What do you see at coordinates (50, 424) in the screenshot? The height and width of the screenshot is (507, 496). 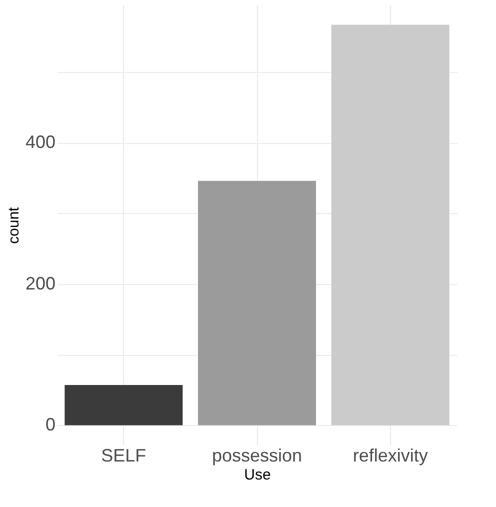 I see `y-tick-label: 0` at bounding box center [50, 424].